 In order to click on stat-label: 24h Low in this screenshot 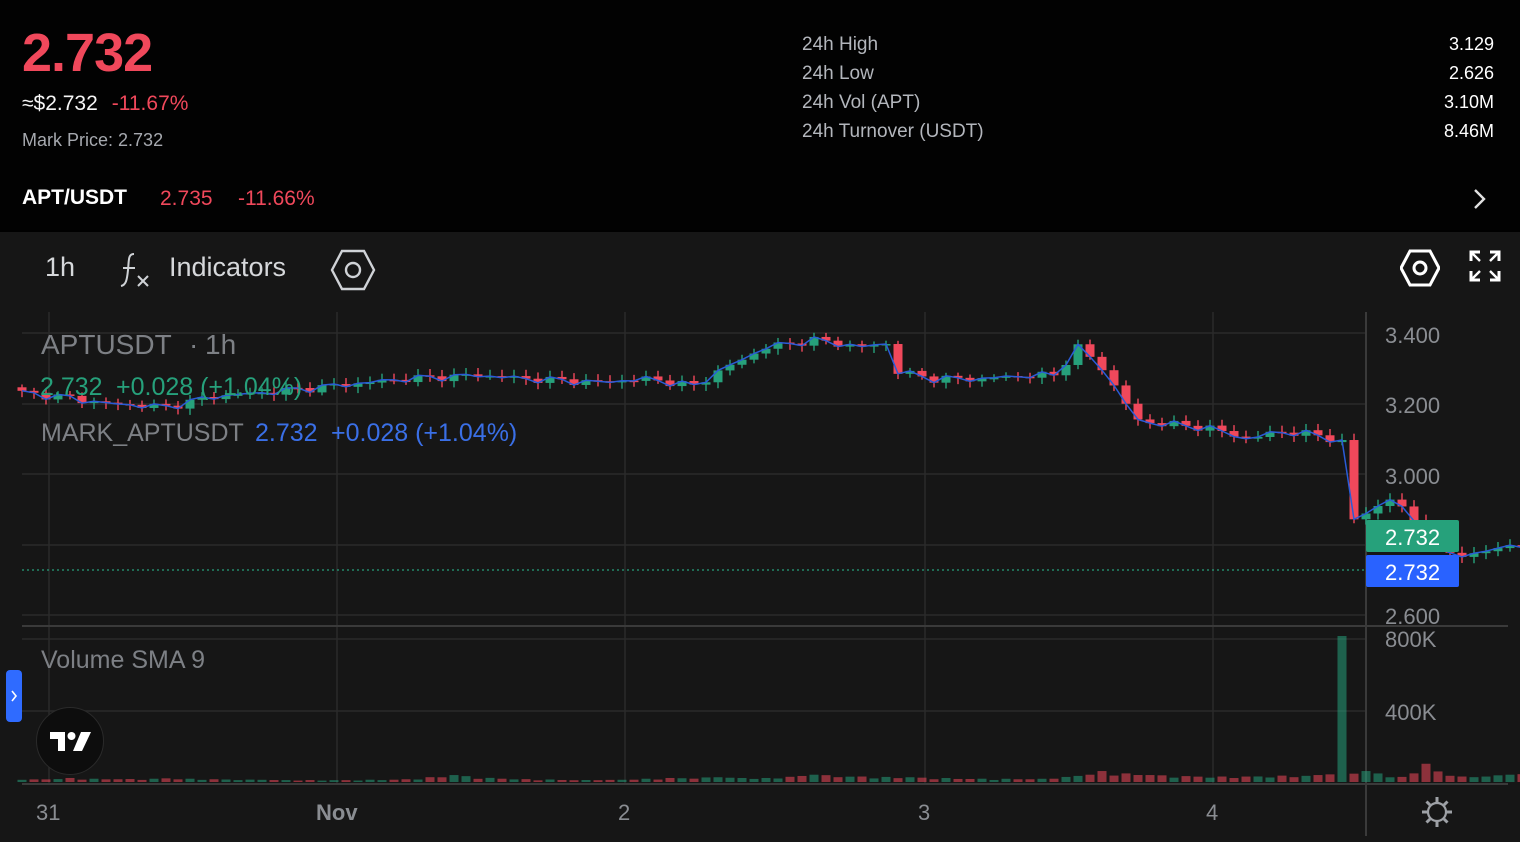, I will do `click(838, 73)`.